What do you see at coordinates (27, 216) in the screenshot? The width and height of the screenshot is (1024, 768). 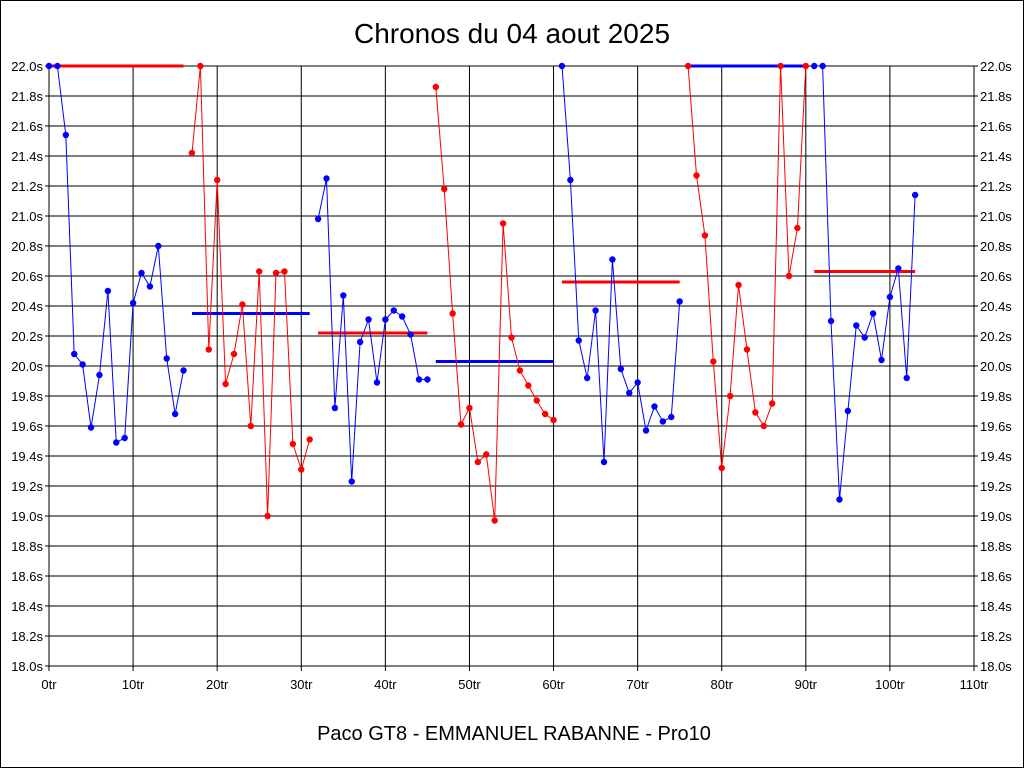 I see `y-tick-label-left: 21.0s` at bounding box center [27, 216].